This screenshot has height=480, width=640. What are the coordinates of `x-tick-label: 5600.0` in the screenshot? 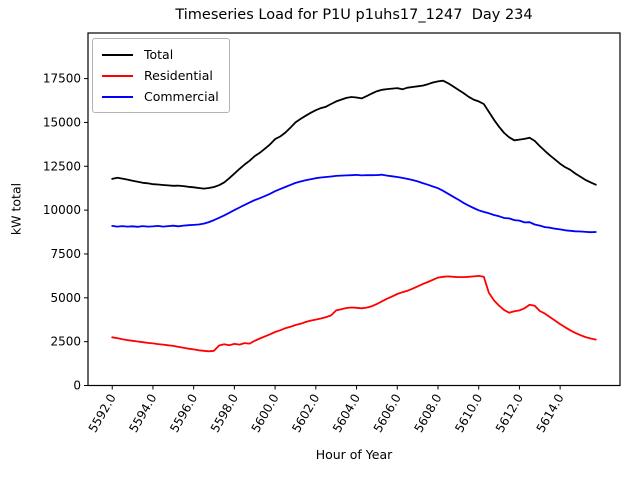 It's located at (265, 413).